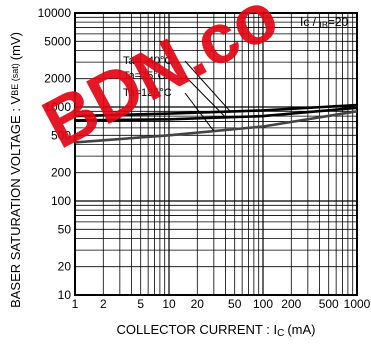  What do you see at coordinates (65, 229) in the screenshot?
I see `y-tick-label: 50` at bounding box center [65, 229].